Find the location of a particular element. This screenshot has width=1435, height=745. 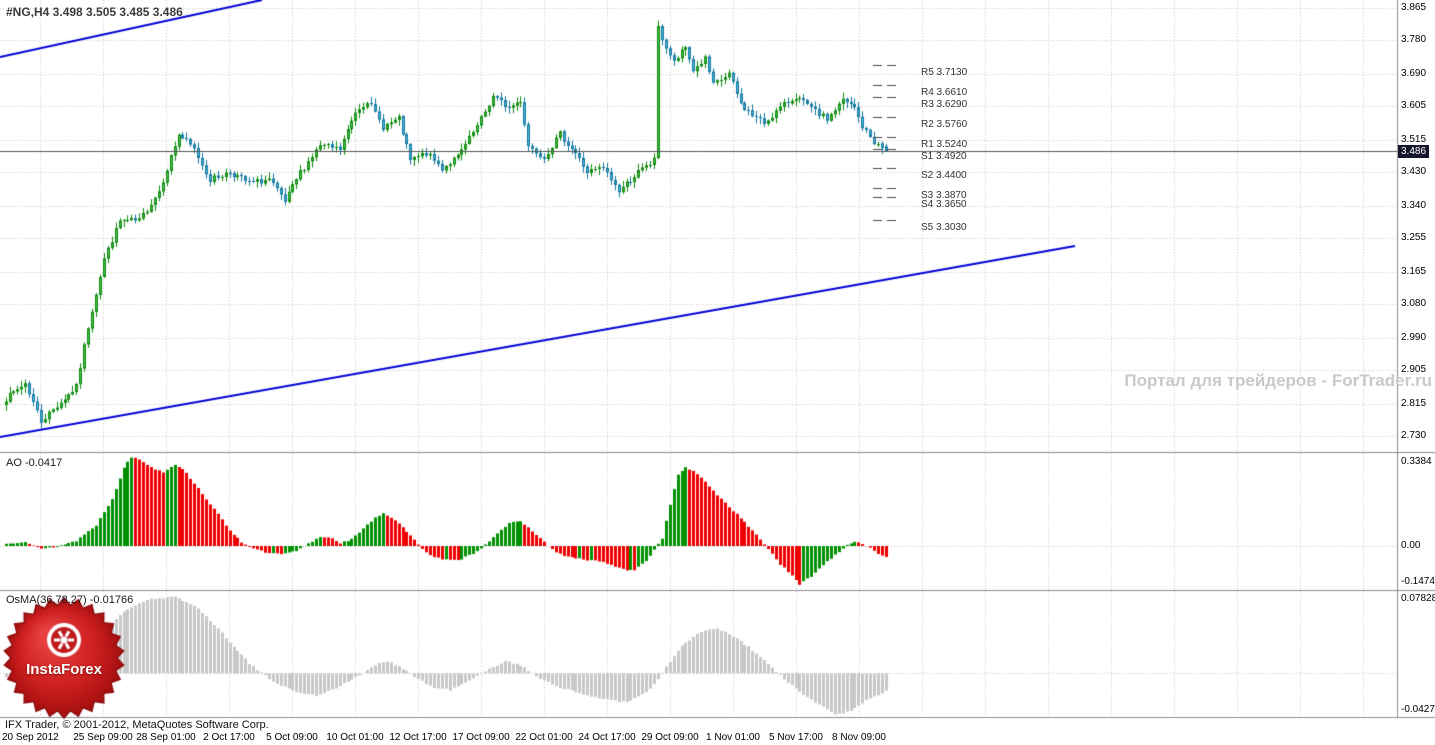

time-tick-label: 1 Nov 01:00 is located at coordinates (733, 737).